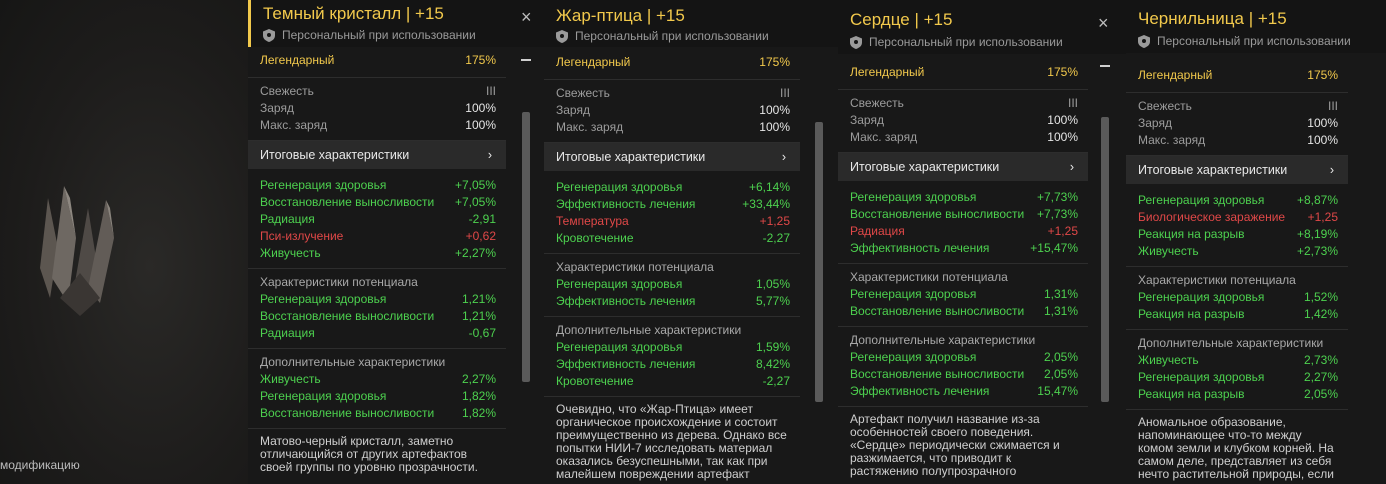 The image size is (1386, 484). I want to click on shield-icon, so click(562, 36).